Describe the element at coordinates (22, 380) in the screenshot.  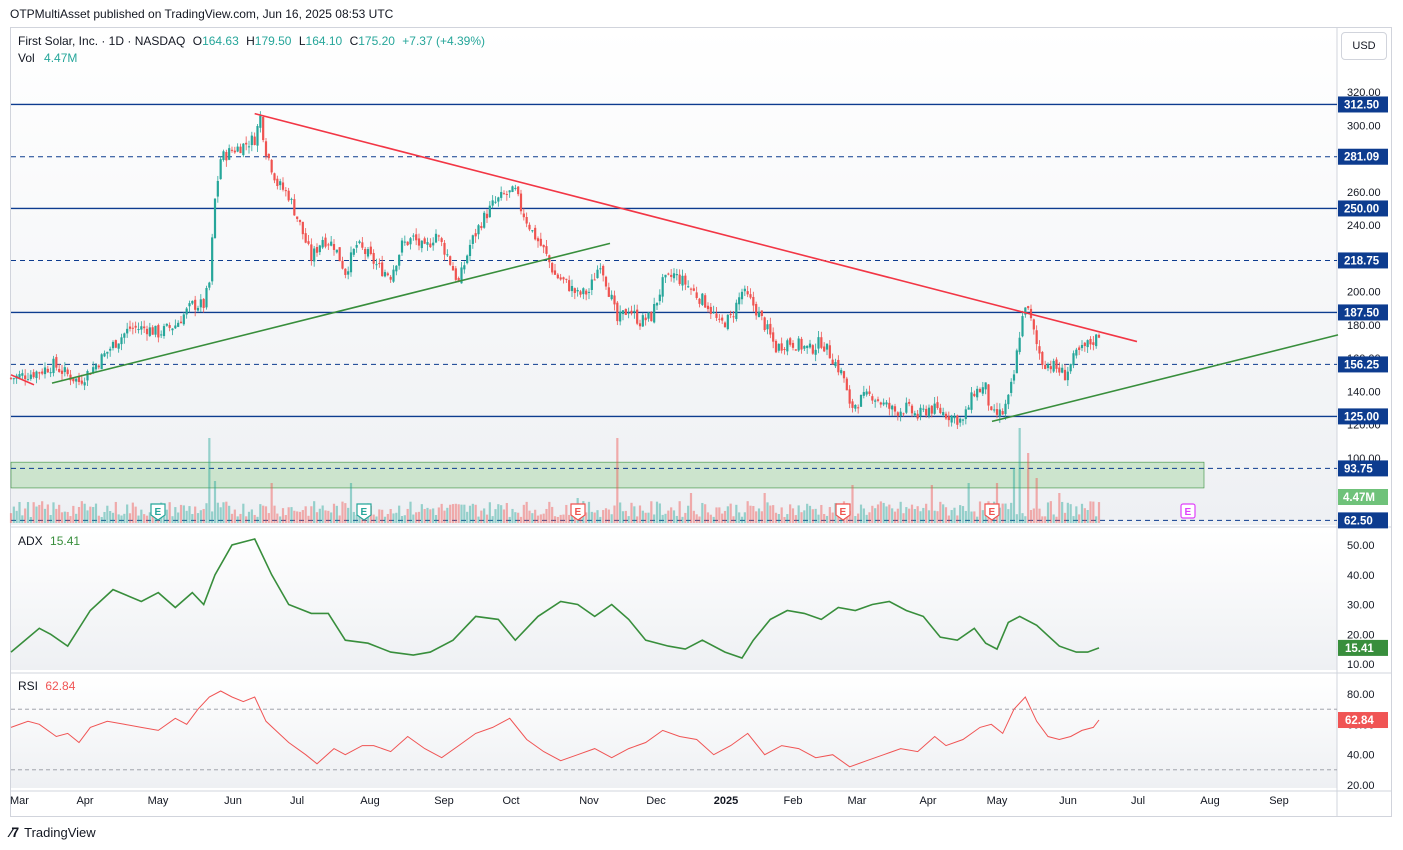
I see `trendline-stub` at that location.